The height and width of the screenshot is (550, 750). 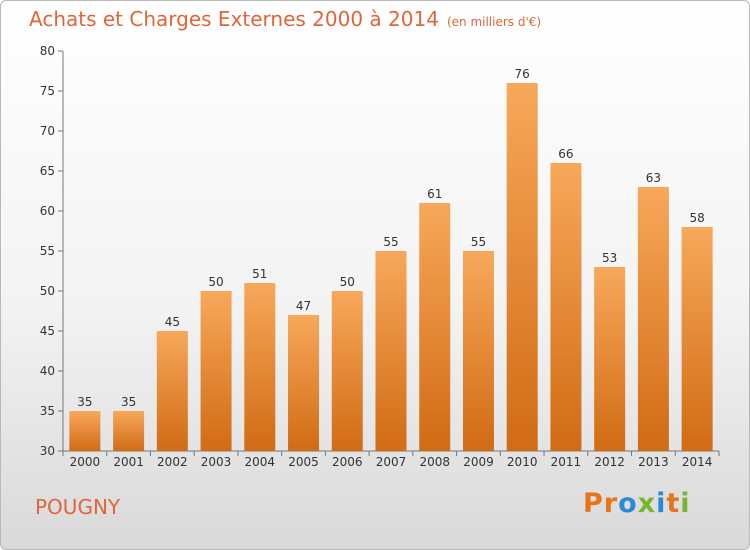 What do you see at coordinates (47, 171) in the screenshot?
I see `y-tick-label: 65` at bounding box center [47, 171].